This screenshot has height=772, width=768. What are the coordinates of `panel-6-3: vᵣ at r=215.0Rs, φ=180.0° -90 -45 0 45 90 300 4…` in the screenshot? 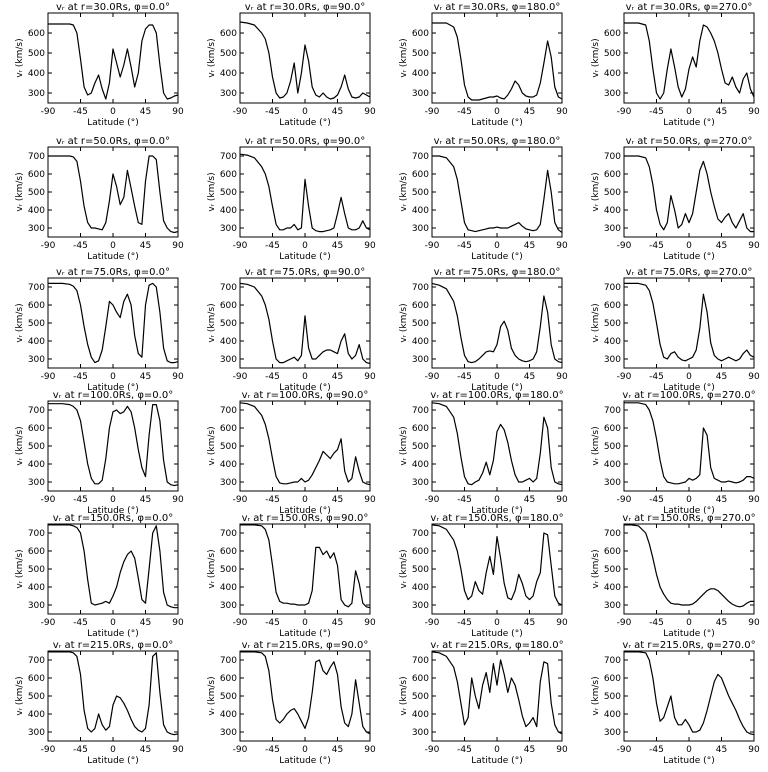 It's located at (483, 703).